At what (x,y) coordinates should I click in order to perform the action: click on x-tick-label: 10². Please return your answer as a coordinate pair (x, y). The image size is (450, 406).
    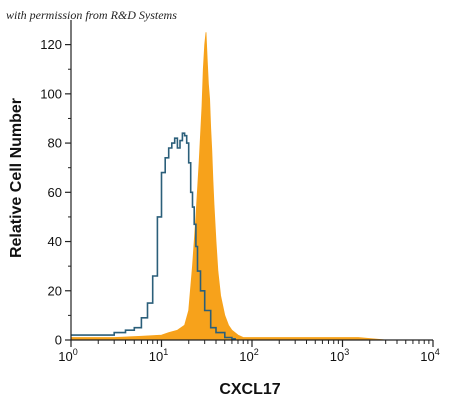
    Looking at the image, I should click on (248, 355).